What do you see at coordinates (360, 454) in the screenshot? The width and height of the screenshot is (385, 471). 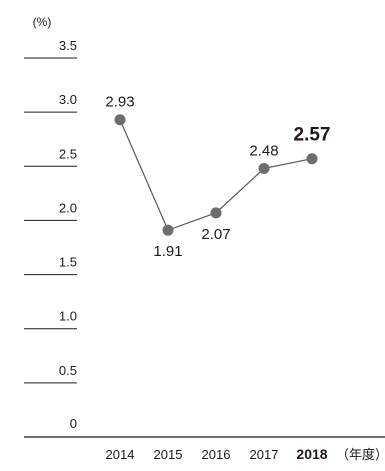 I see `x-unit-label: （年度）` at bounding box center [360, 454].